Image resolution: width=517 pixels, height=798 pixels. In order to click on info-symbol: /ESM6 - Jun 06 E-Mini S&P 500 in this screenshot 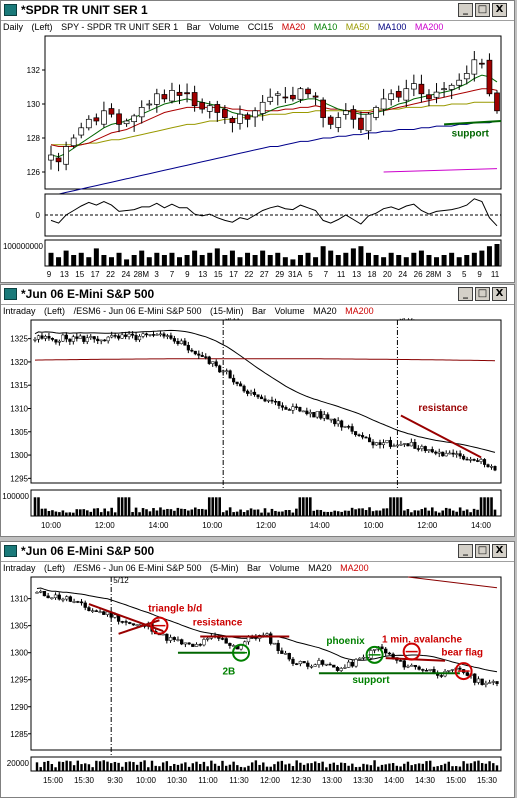, I will do `click(137, 568)`.